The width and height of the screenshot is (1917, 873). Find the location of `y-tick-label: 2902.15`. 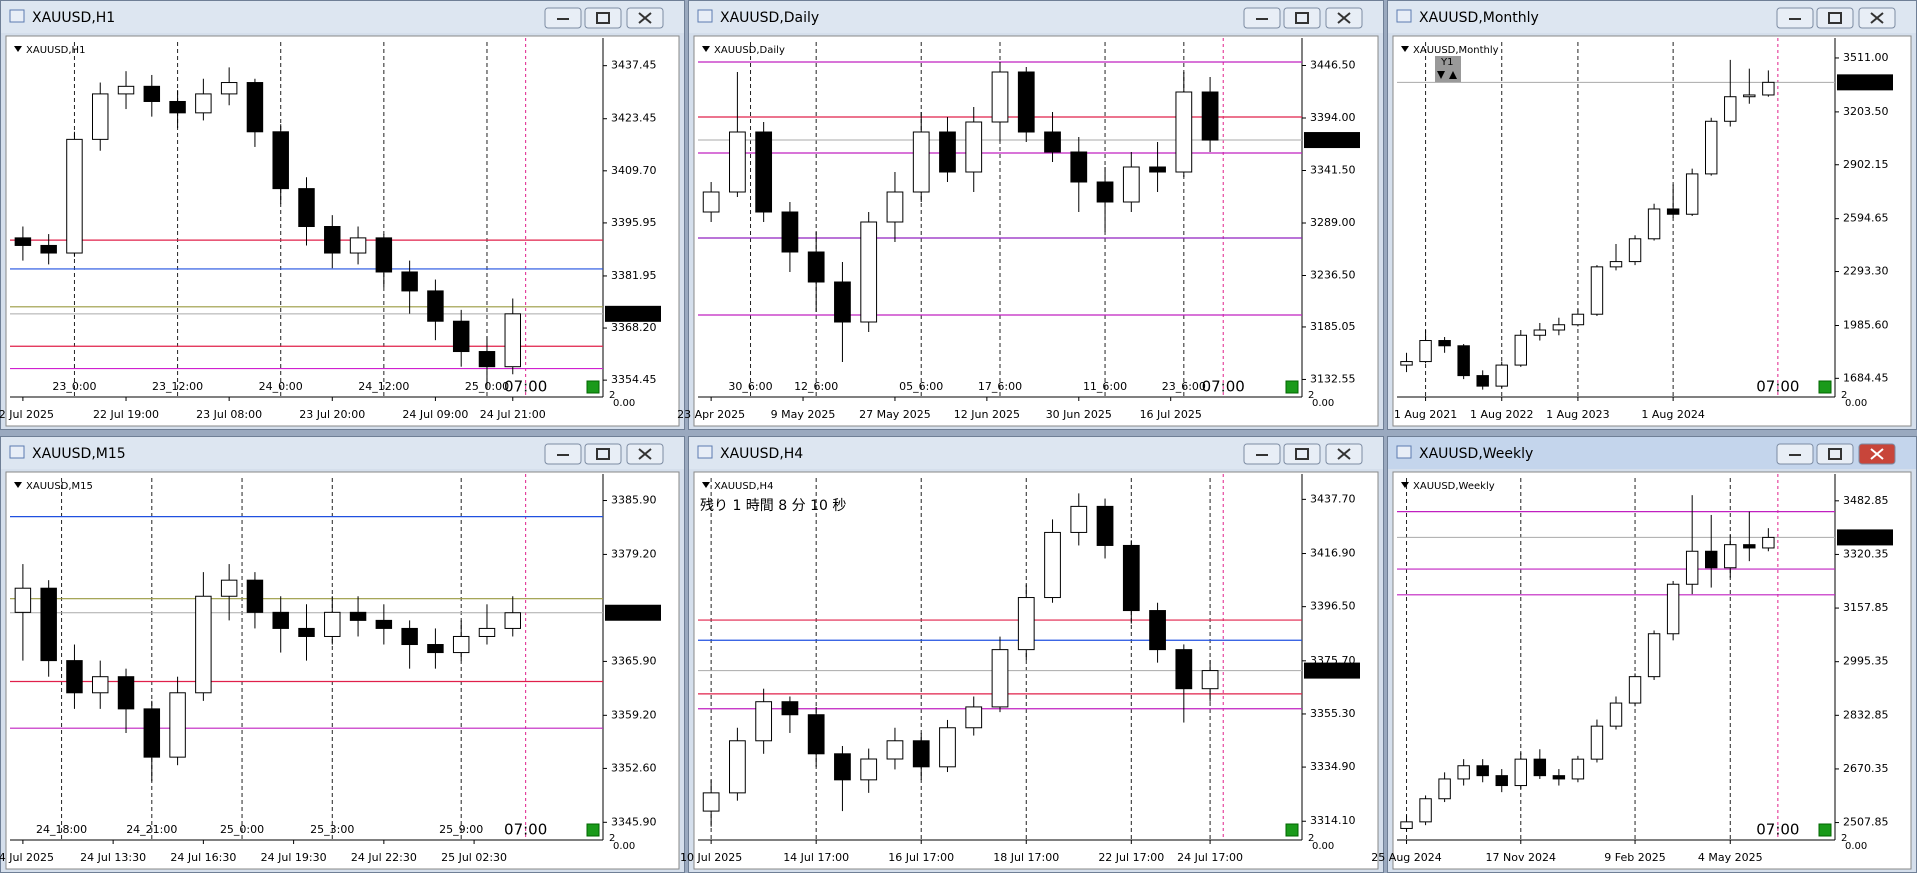

y-tick-label: 2902.15 is located at coordinates (1866, 164).